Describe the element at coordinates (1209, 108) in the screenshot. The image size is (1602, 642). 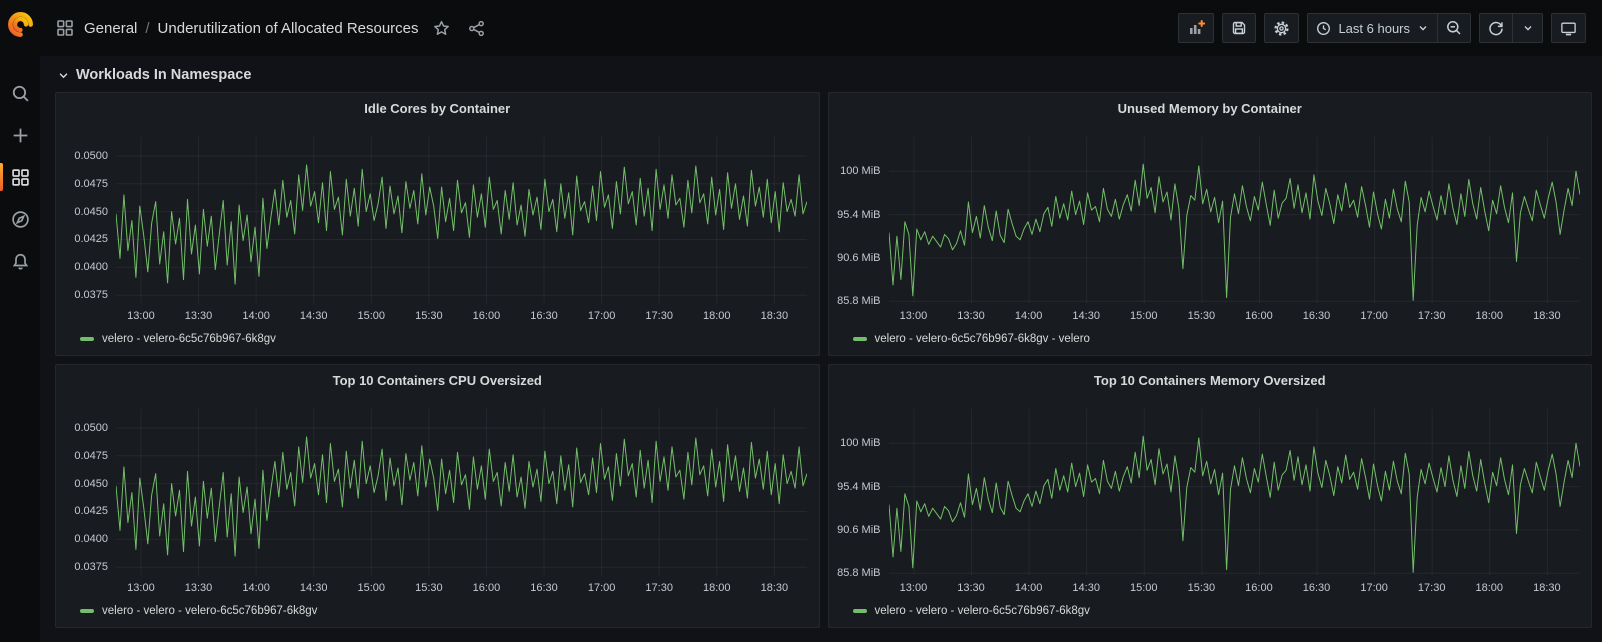
I see `panel-title: Unused Memory by Container` at that location.